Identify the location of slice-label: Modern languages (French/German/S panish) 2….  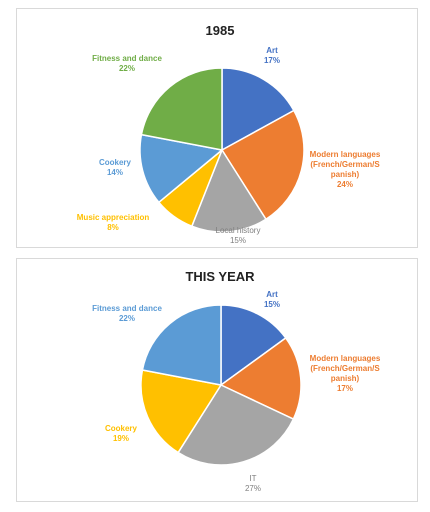
(345, 169).